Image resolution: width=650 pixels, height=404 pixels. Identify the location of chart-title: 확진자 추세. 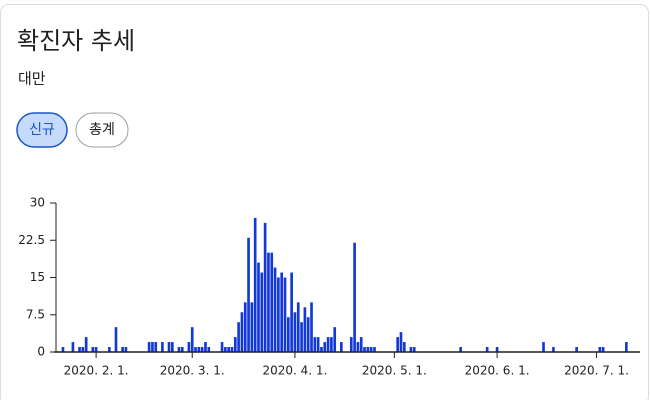
(76, 41).